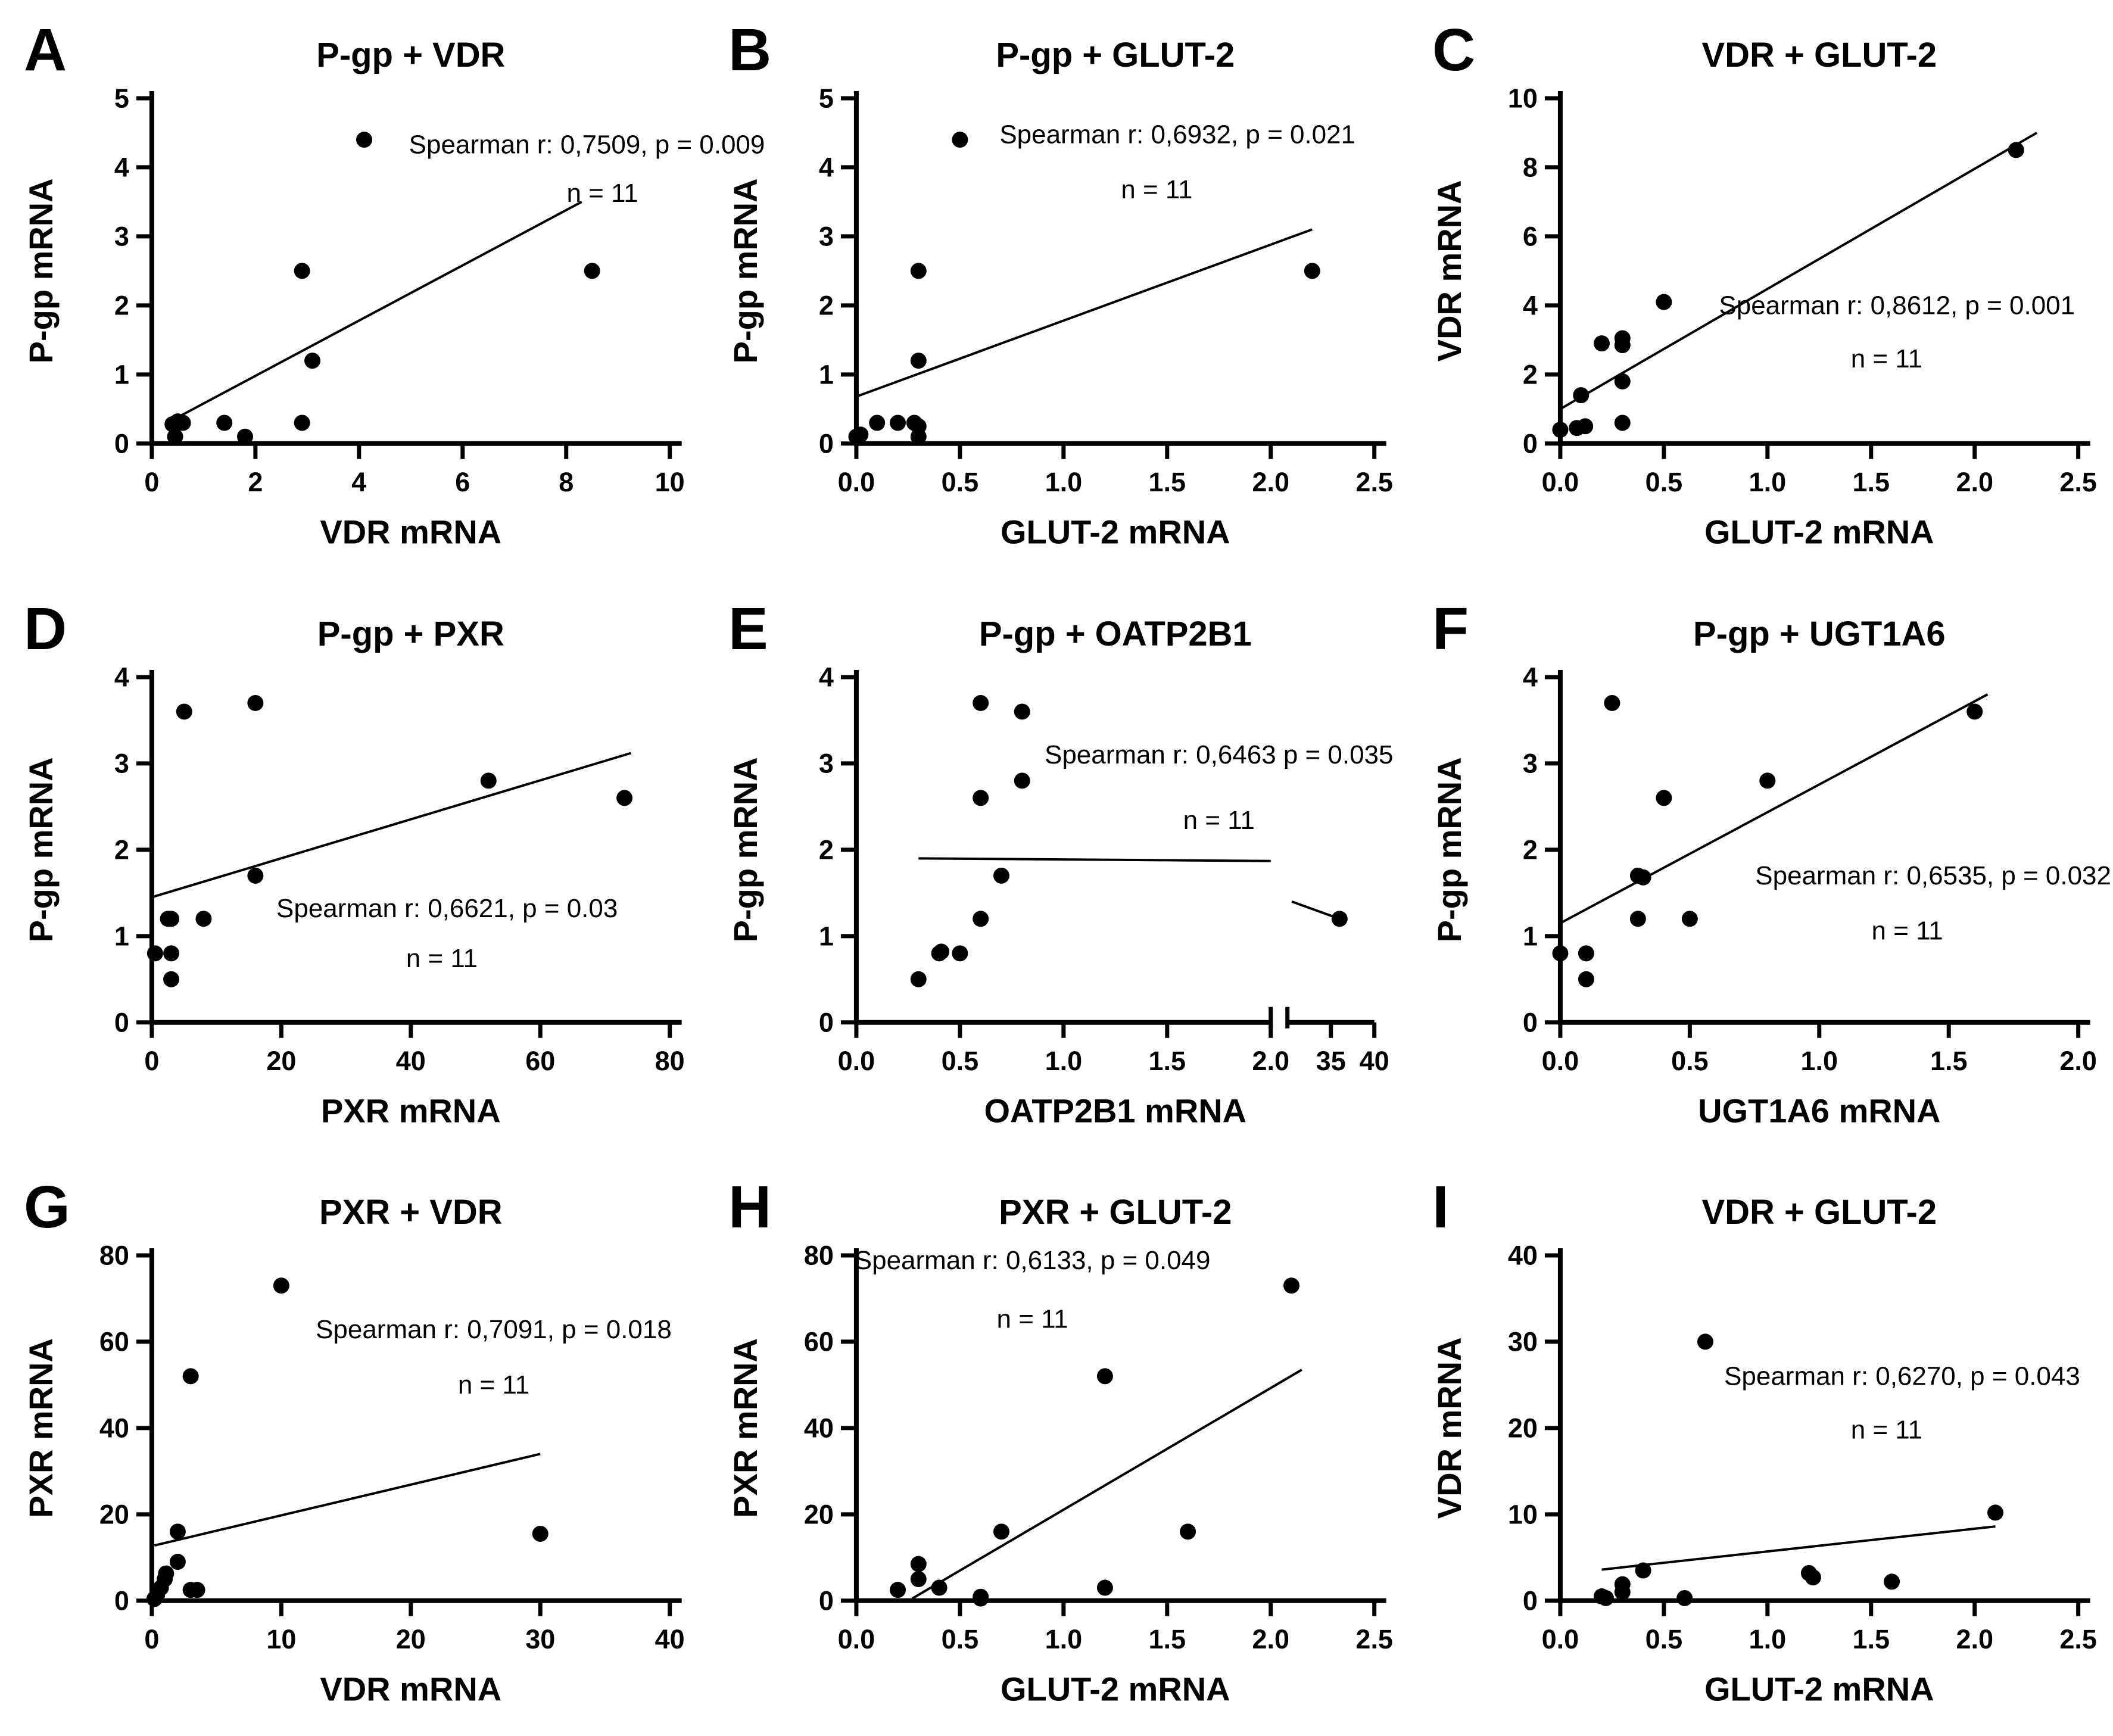 The width and height of the screenshot is (2113, 1736). What do you see at coordinates (122, 375) in the screenshot?
I see `y-tick-label: 1` at bounding box center [122, 375].